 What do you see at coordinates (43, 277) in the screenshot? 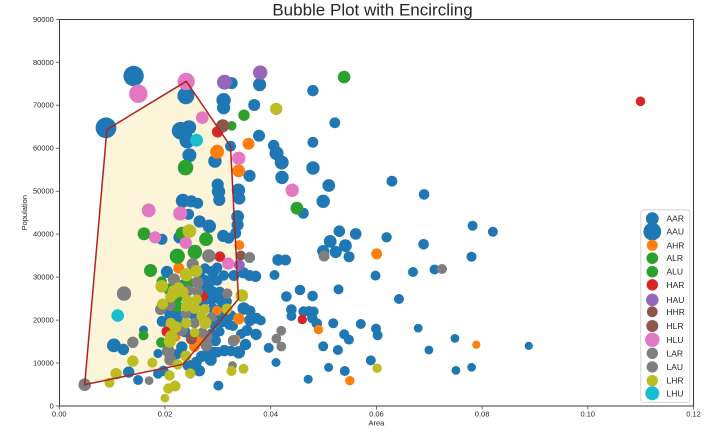
I see `svg-text: 30000` at bounding box center [43, 277].